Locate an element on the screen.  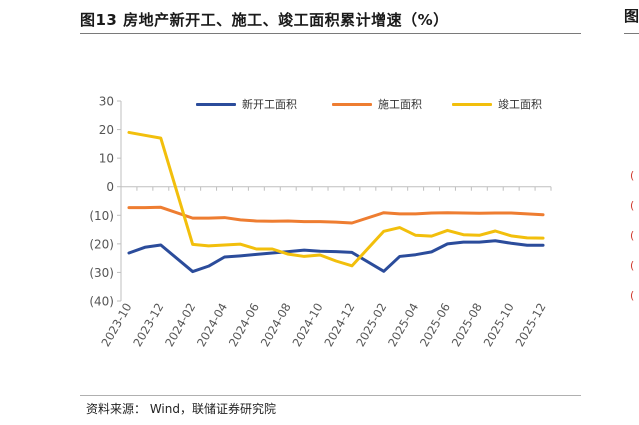
legend-swatch-under-construction is located at coordinates (352, 104).